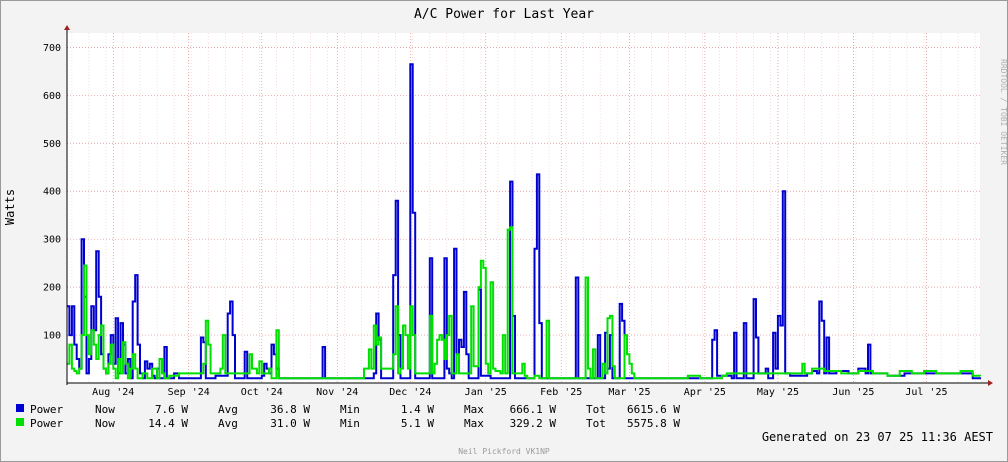 Image resolution: width=1008 pixels, height=462 pixels. Describe the element at coordinates (290, 423) in the screenshot. I see `legend-2-avg: 31.0 W` at that location.